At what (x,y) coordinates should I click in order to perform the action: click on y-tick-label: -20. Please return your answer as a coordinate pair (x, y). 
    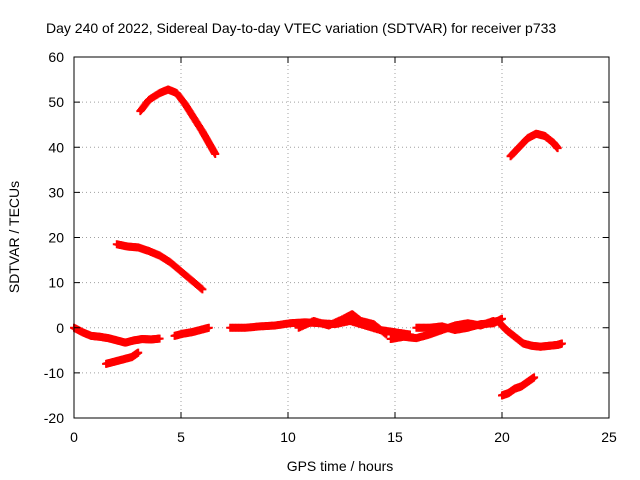
    Looking at the image, I should click on (54, 418).